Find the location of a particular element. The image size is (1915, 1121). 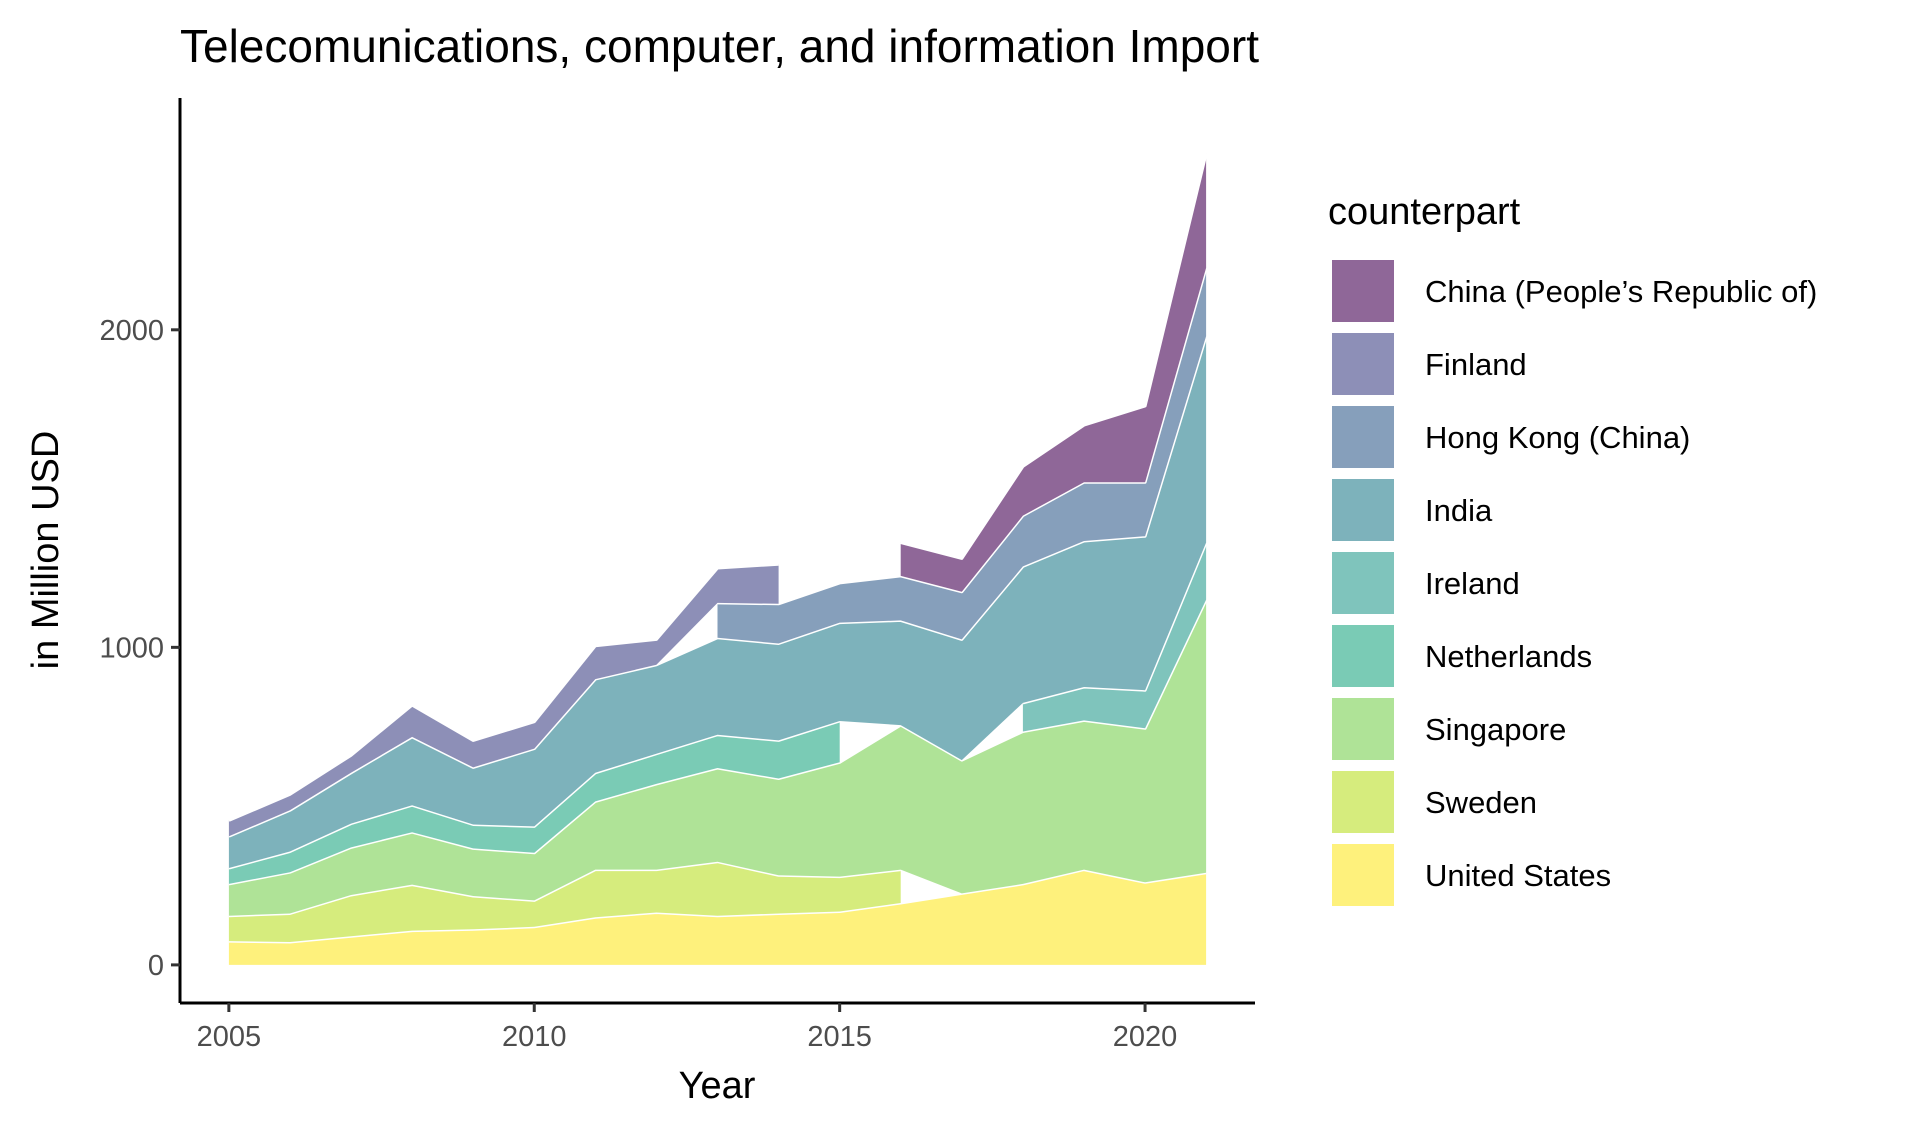

x-axis-title: Year is located at coordinates (717, 1086).